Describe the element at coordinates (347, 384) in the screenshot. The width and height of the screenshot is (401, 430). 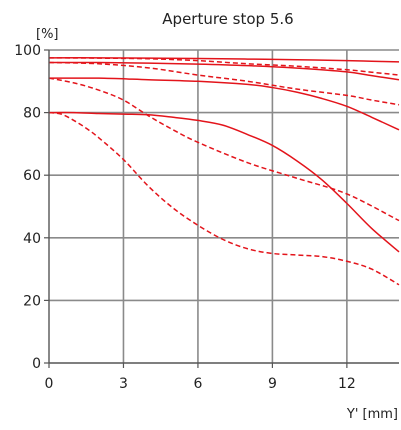
I see `x-tick-label: 12` at that location.